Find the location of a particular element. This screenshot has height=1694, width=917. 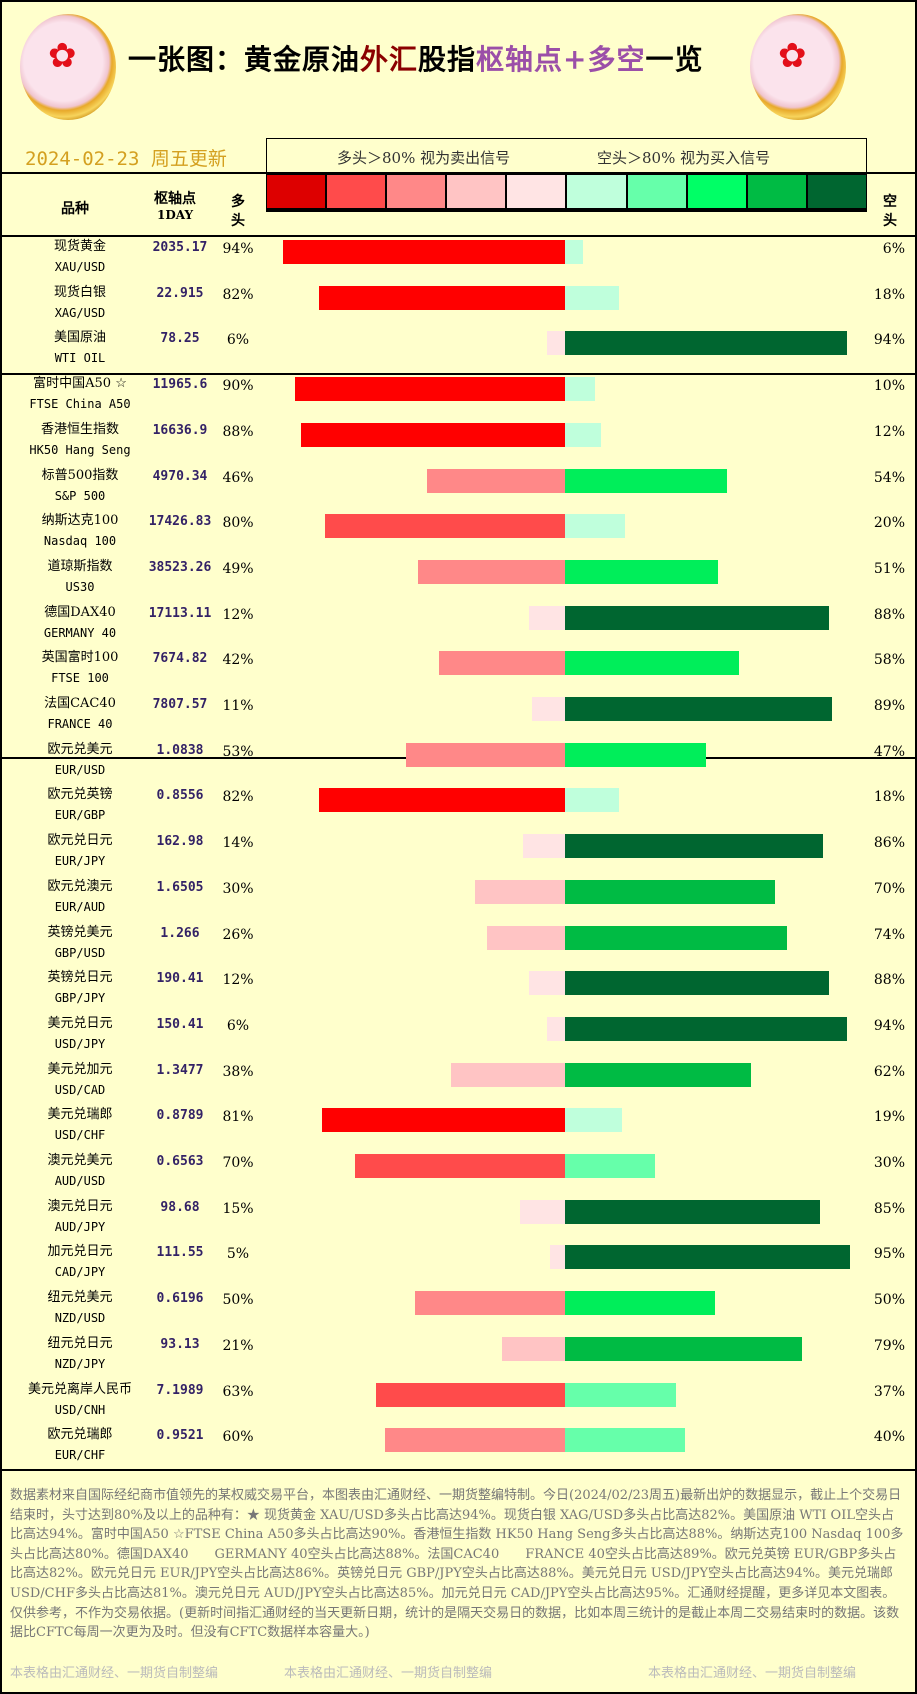

short-percent: 6% is located at coordinates (893, 249).